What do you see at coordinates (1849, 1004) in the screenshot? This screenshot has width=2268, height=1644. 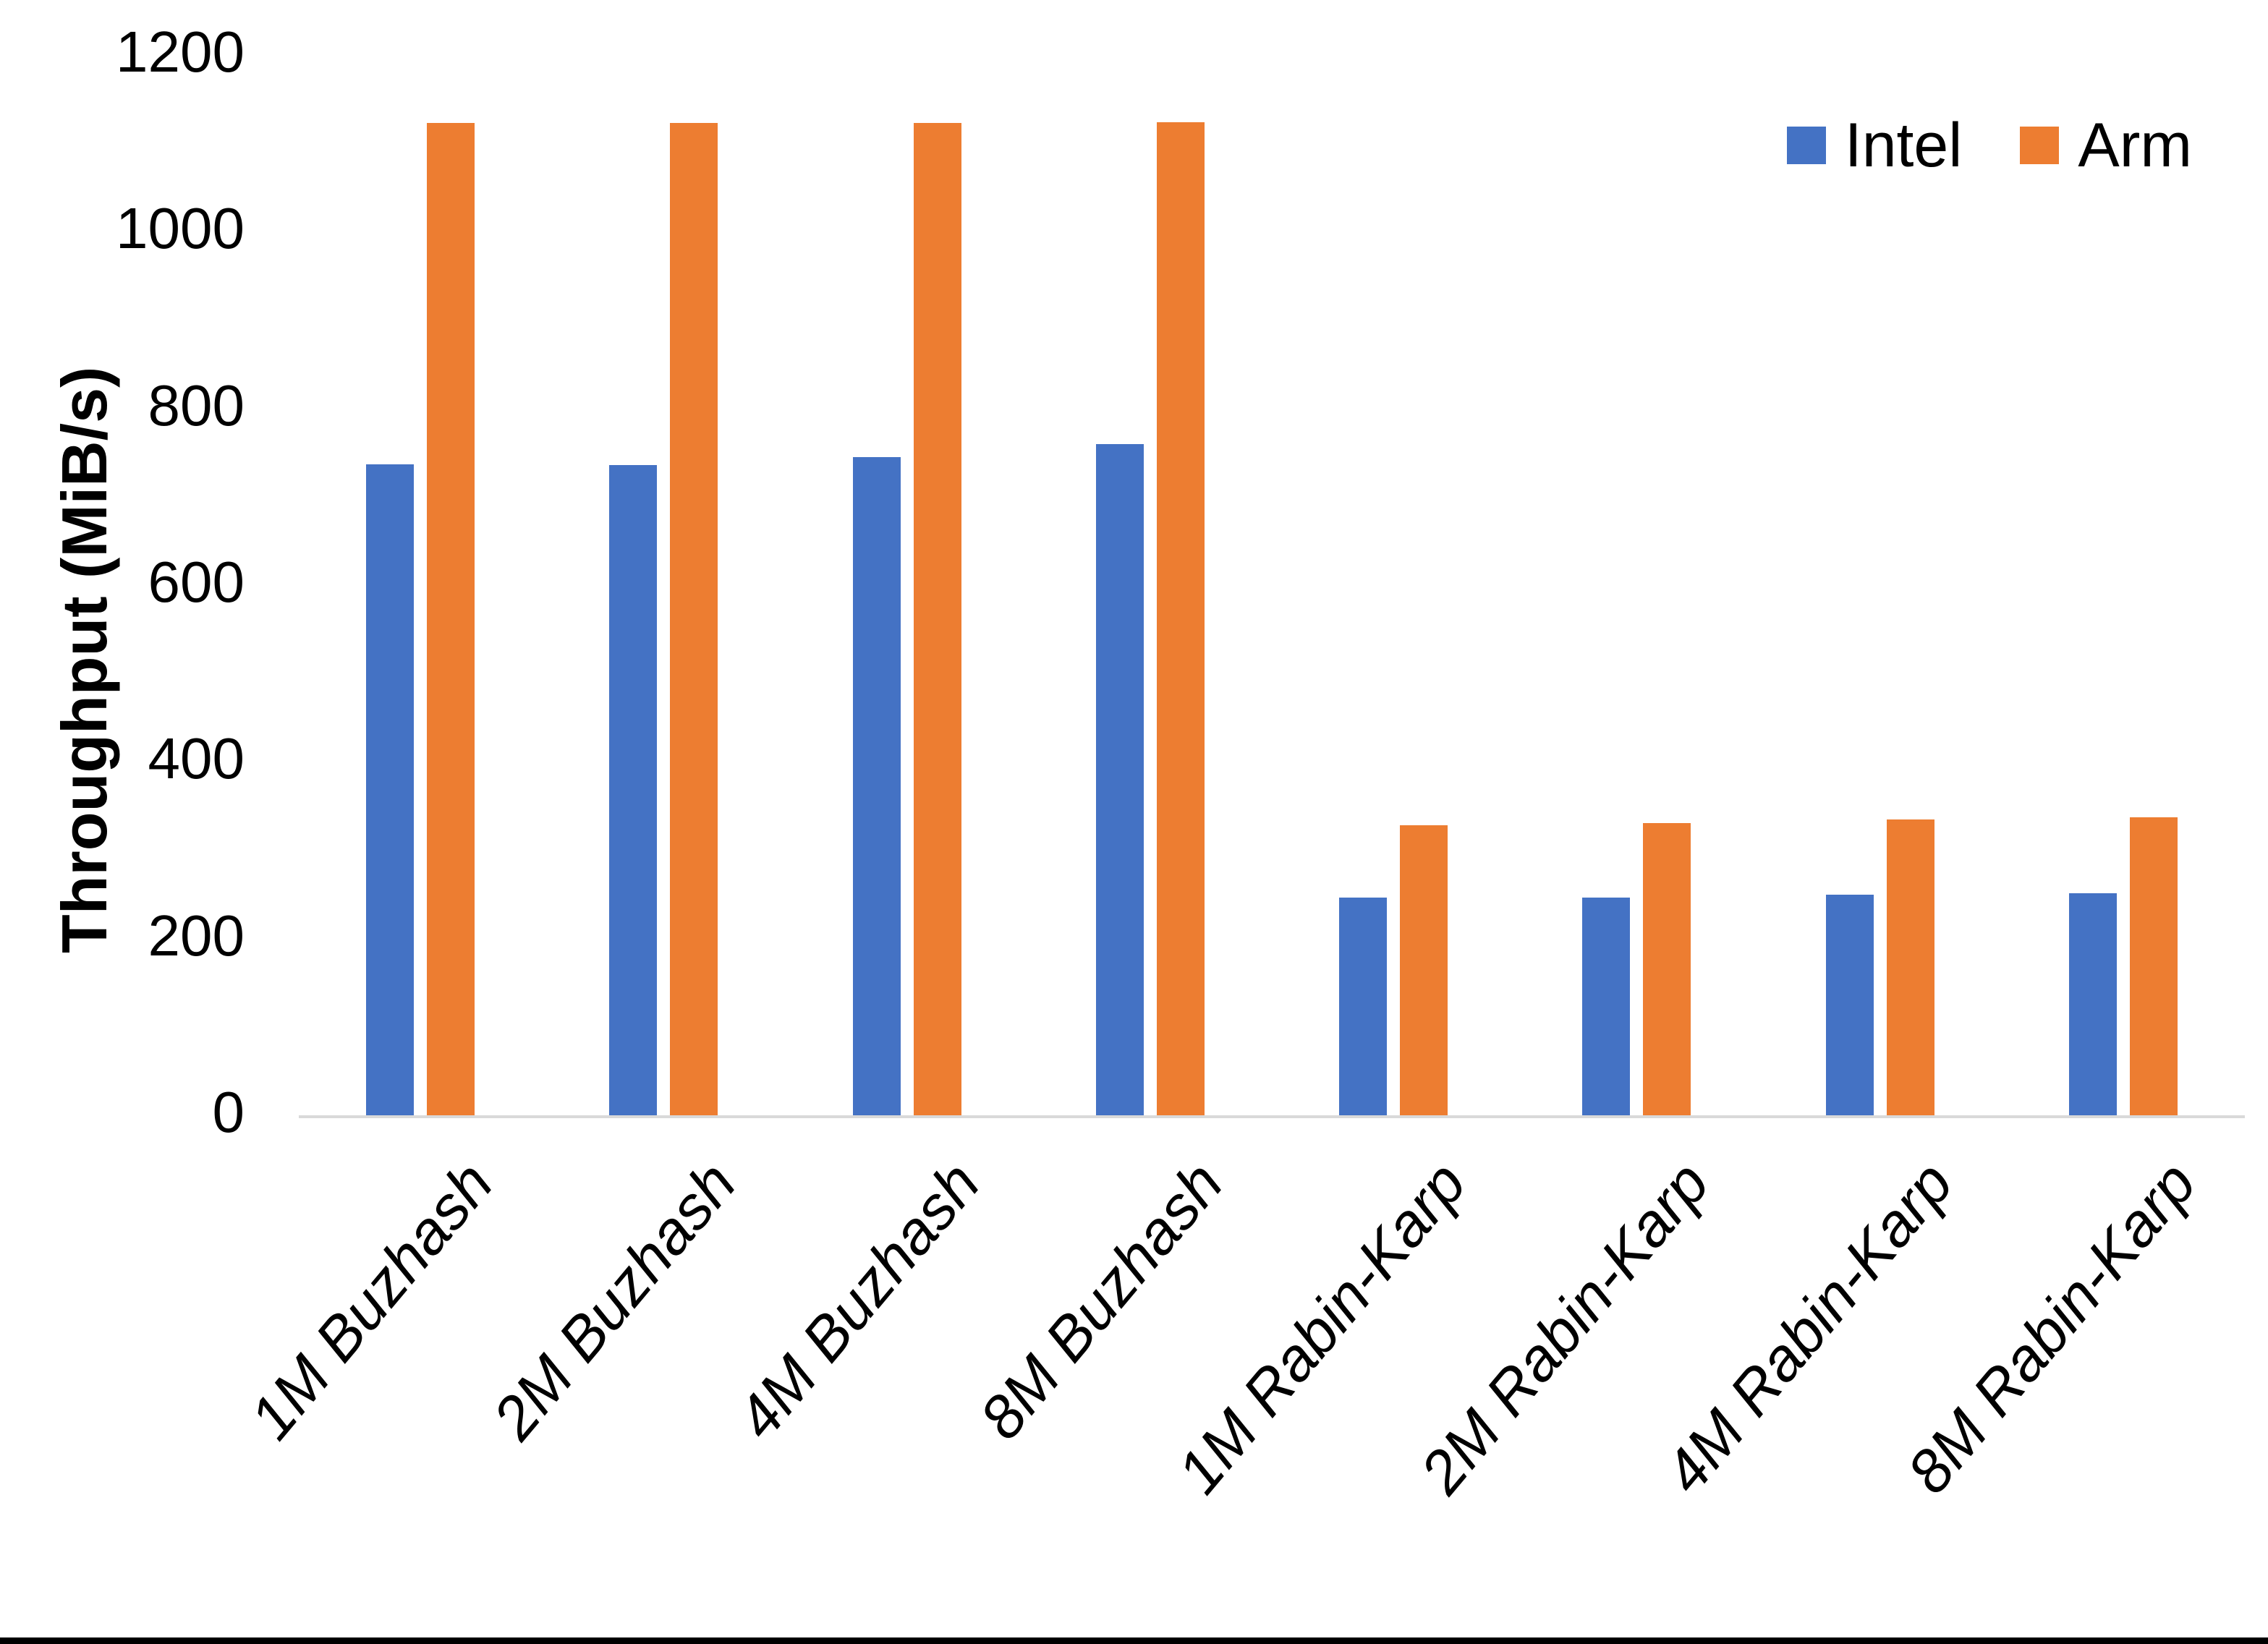 I see `bar-intel-4m-rabin-karp` at bounding box center [1849, 1004].